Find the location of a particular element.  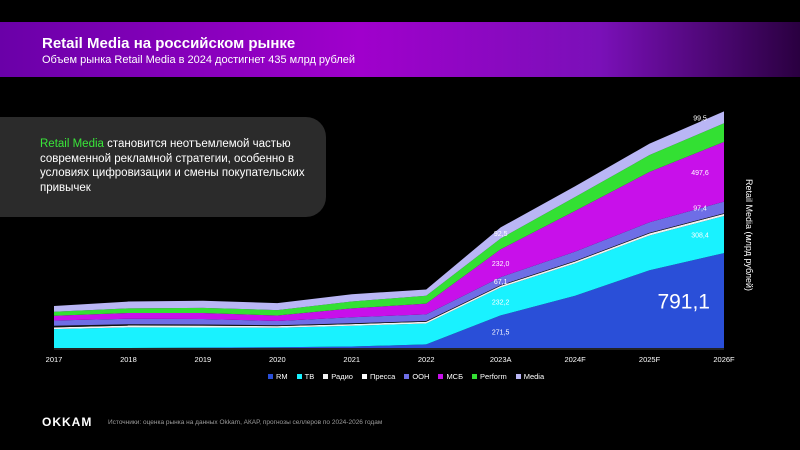

legend-item-радио: Радио is located at coordinates (338, 376).